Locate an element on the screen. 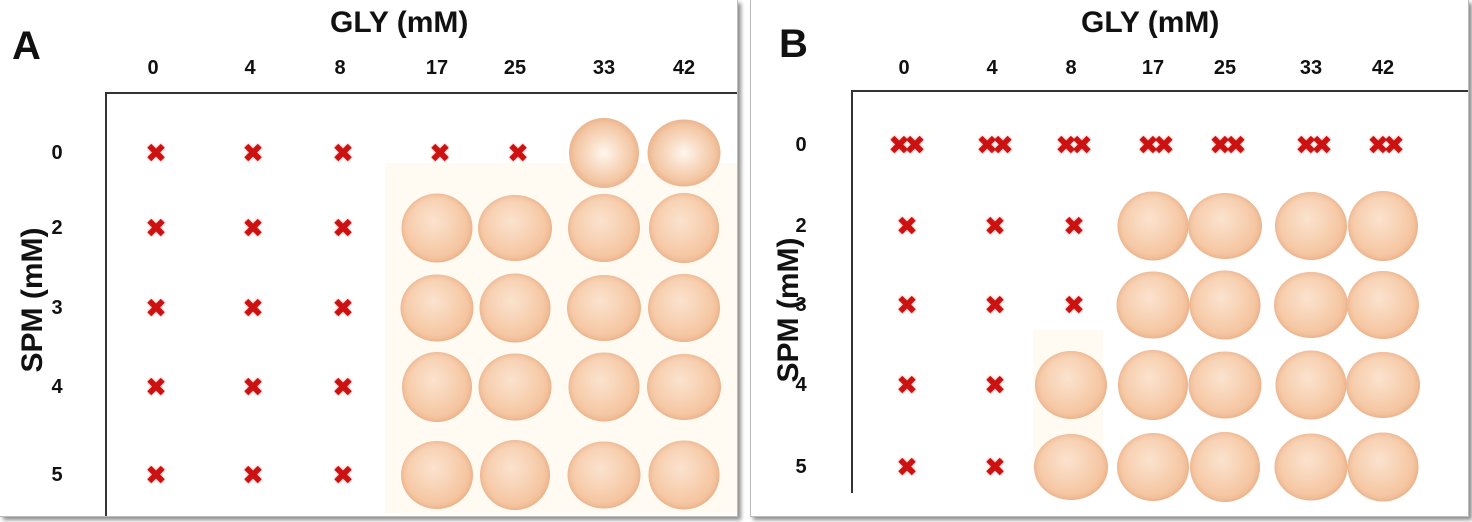  panel-letter: A is located at coordinates (26, 46).